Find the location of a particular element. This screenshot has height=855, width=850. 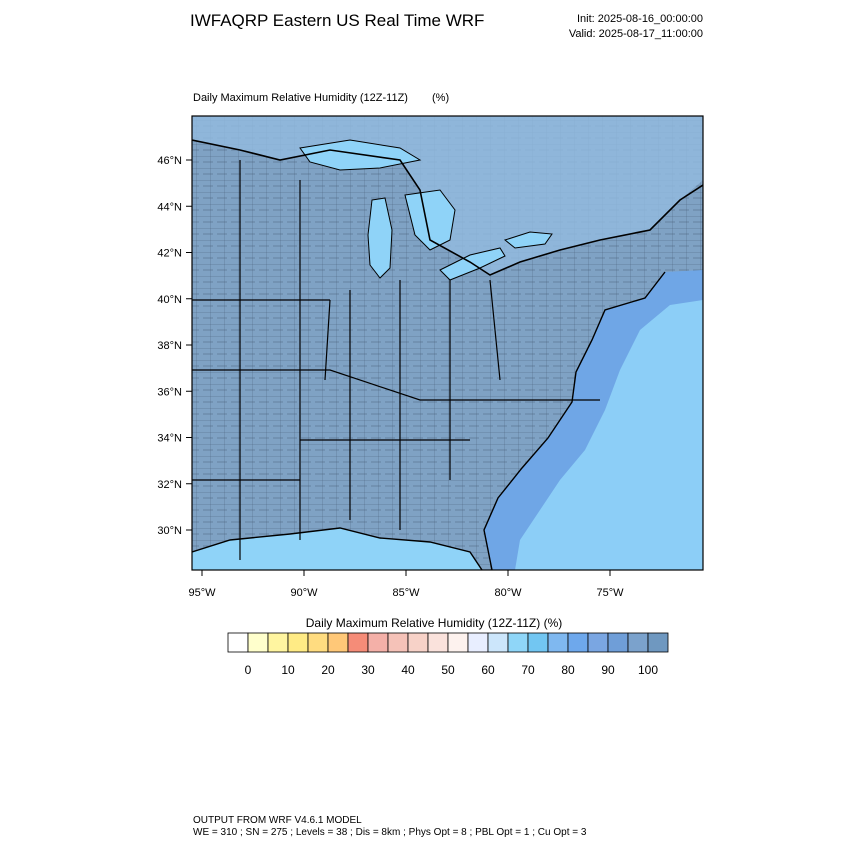

lat-label: 30°N is located at coordinates (169, 531).